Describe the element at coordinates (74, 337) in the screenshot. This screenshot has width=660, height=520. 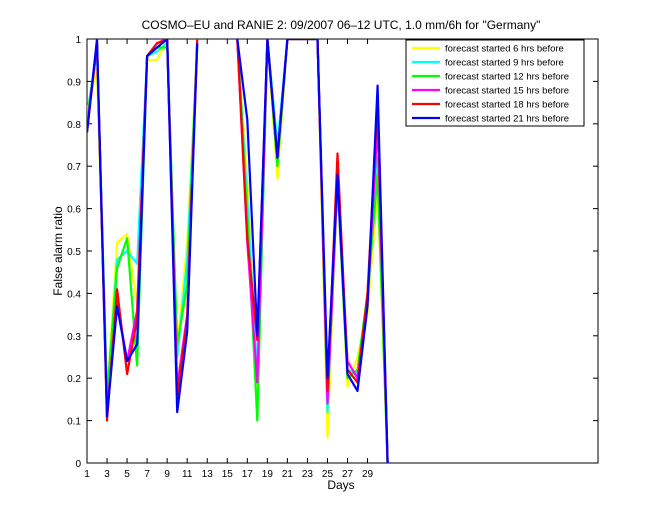
I see `y-tick-label: 0.3` at that location.